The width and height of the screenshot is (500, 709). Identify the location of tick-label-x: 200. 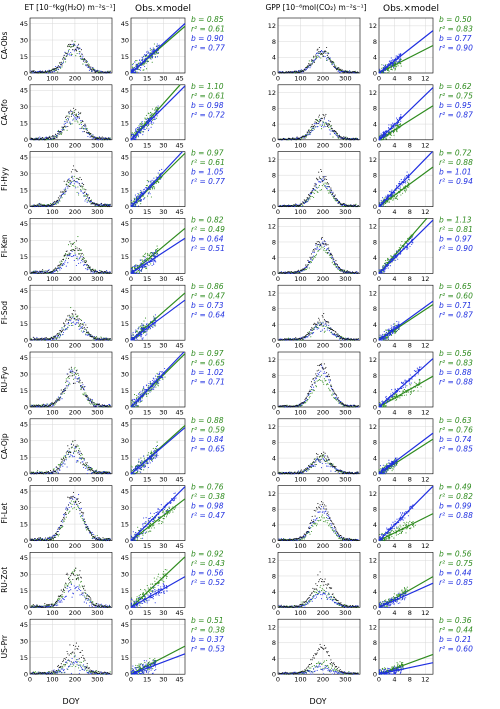
(323, 212).